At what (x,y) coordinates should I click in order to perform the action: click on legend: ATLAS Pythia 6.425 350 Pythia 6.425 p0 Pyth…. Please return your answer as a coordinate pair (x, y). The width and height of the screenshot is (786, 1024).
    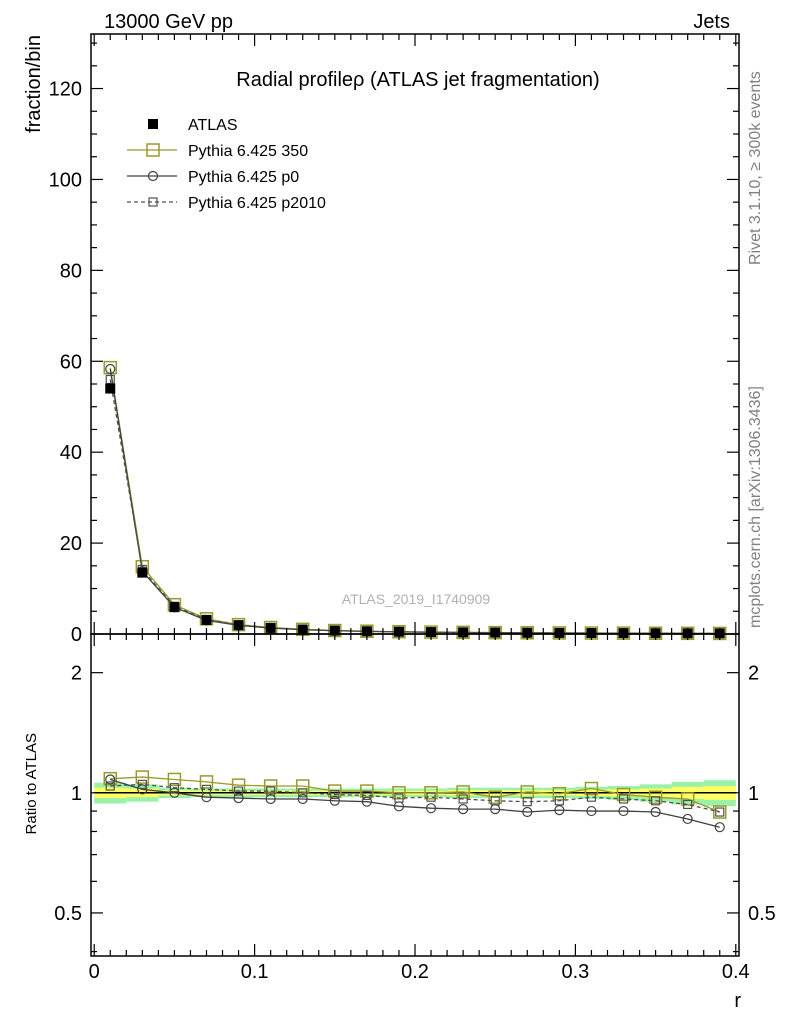
    Looking at the image, I should click on (226, 164).